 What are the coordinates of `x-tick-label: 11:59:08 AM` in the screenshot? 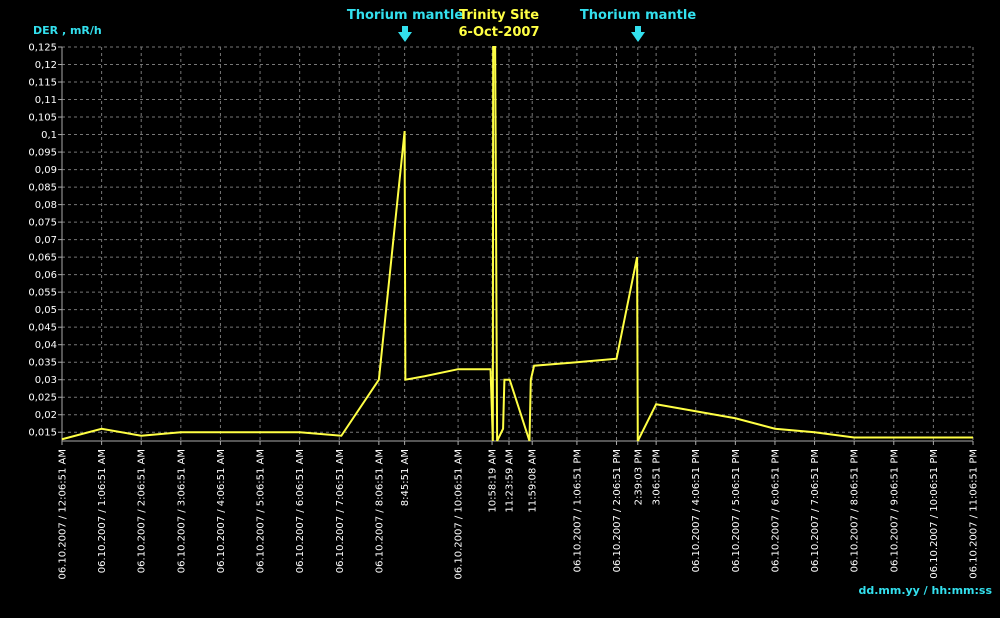 It's located at (533, 481).